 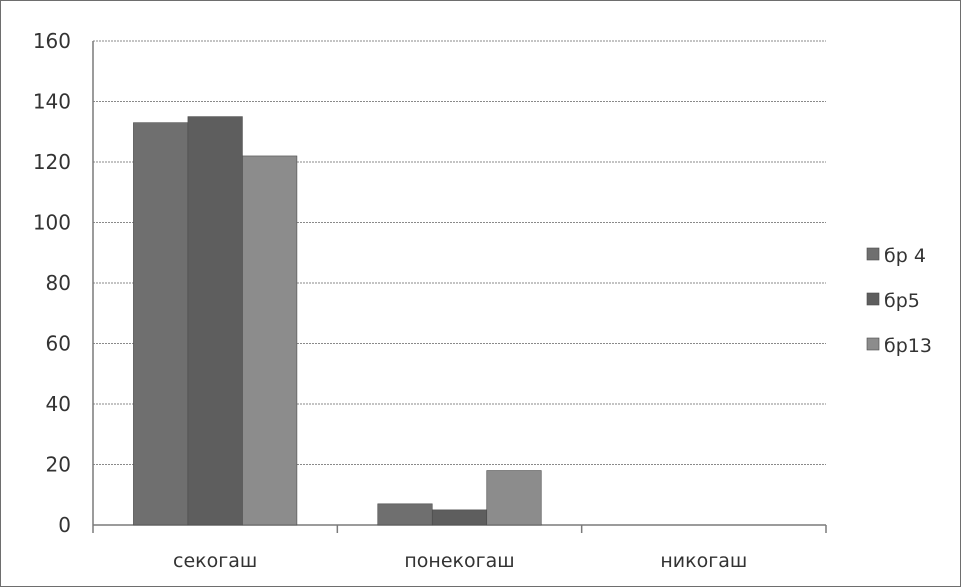 I want to click on x-category-label: никогаш, so click(x=703, y=561).